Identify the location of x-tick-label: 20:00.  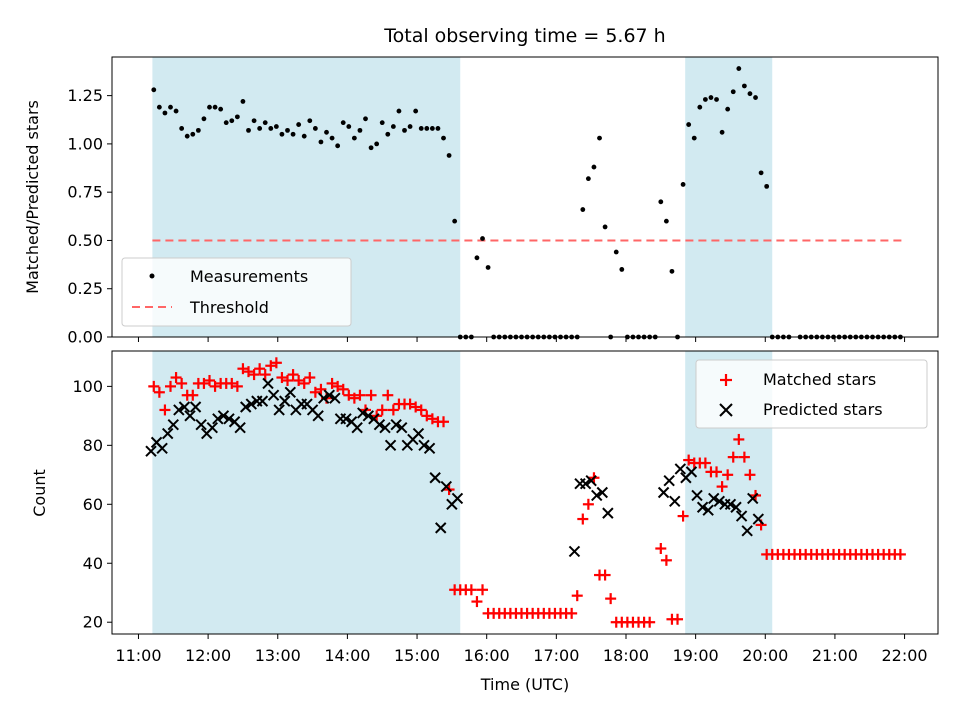
(765, 655).